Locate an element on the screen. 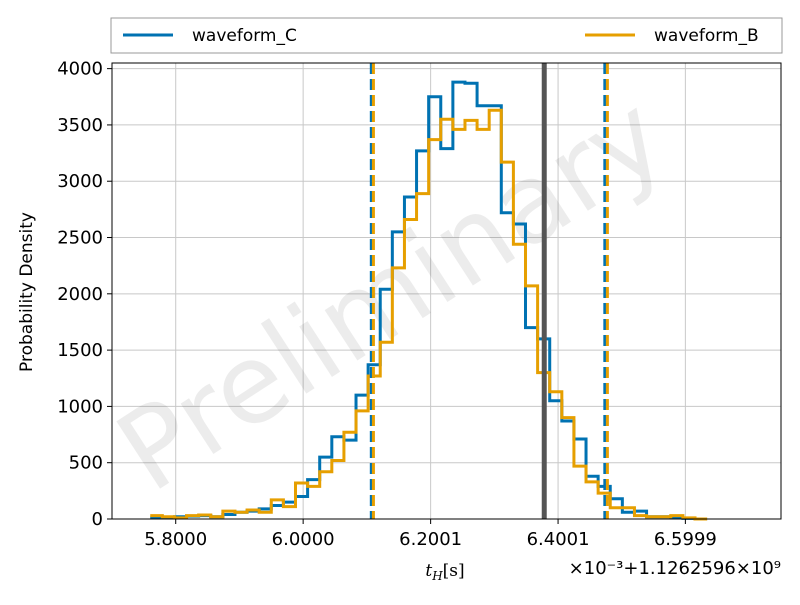 Image resolution: width=800 pixels, height=605 pixels. y-tick-label: 3000 is located at coordinates (80, 181).